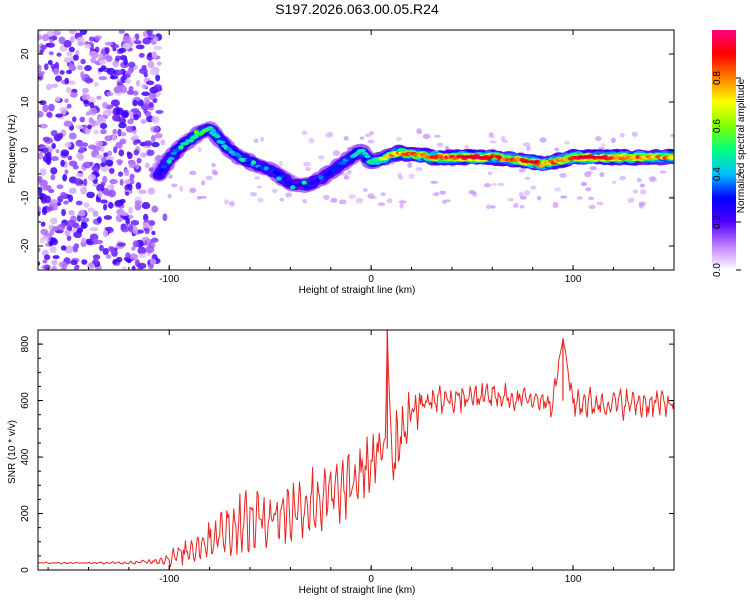  Describe the element at coordinates (717, 78) in the screenshot. I see `colorbar-tick-label: 0.8` at that location.